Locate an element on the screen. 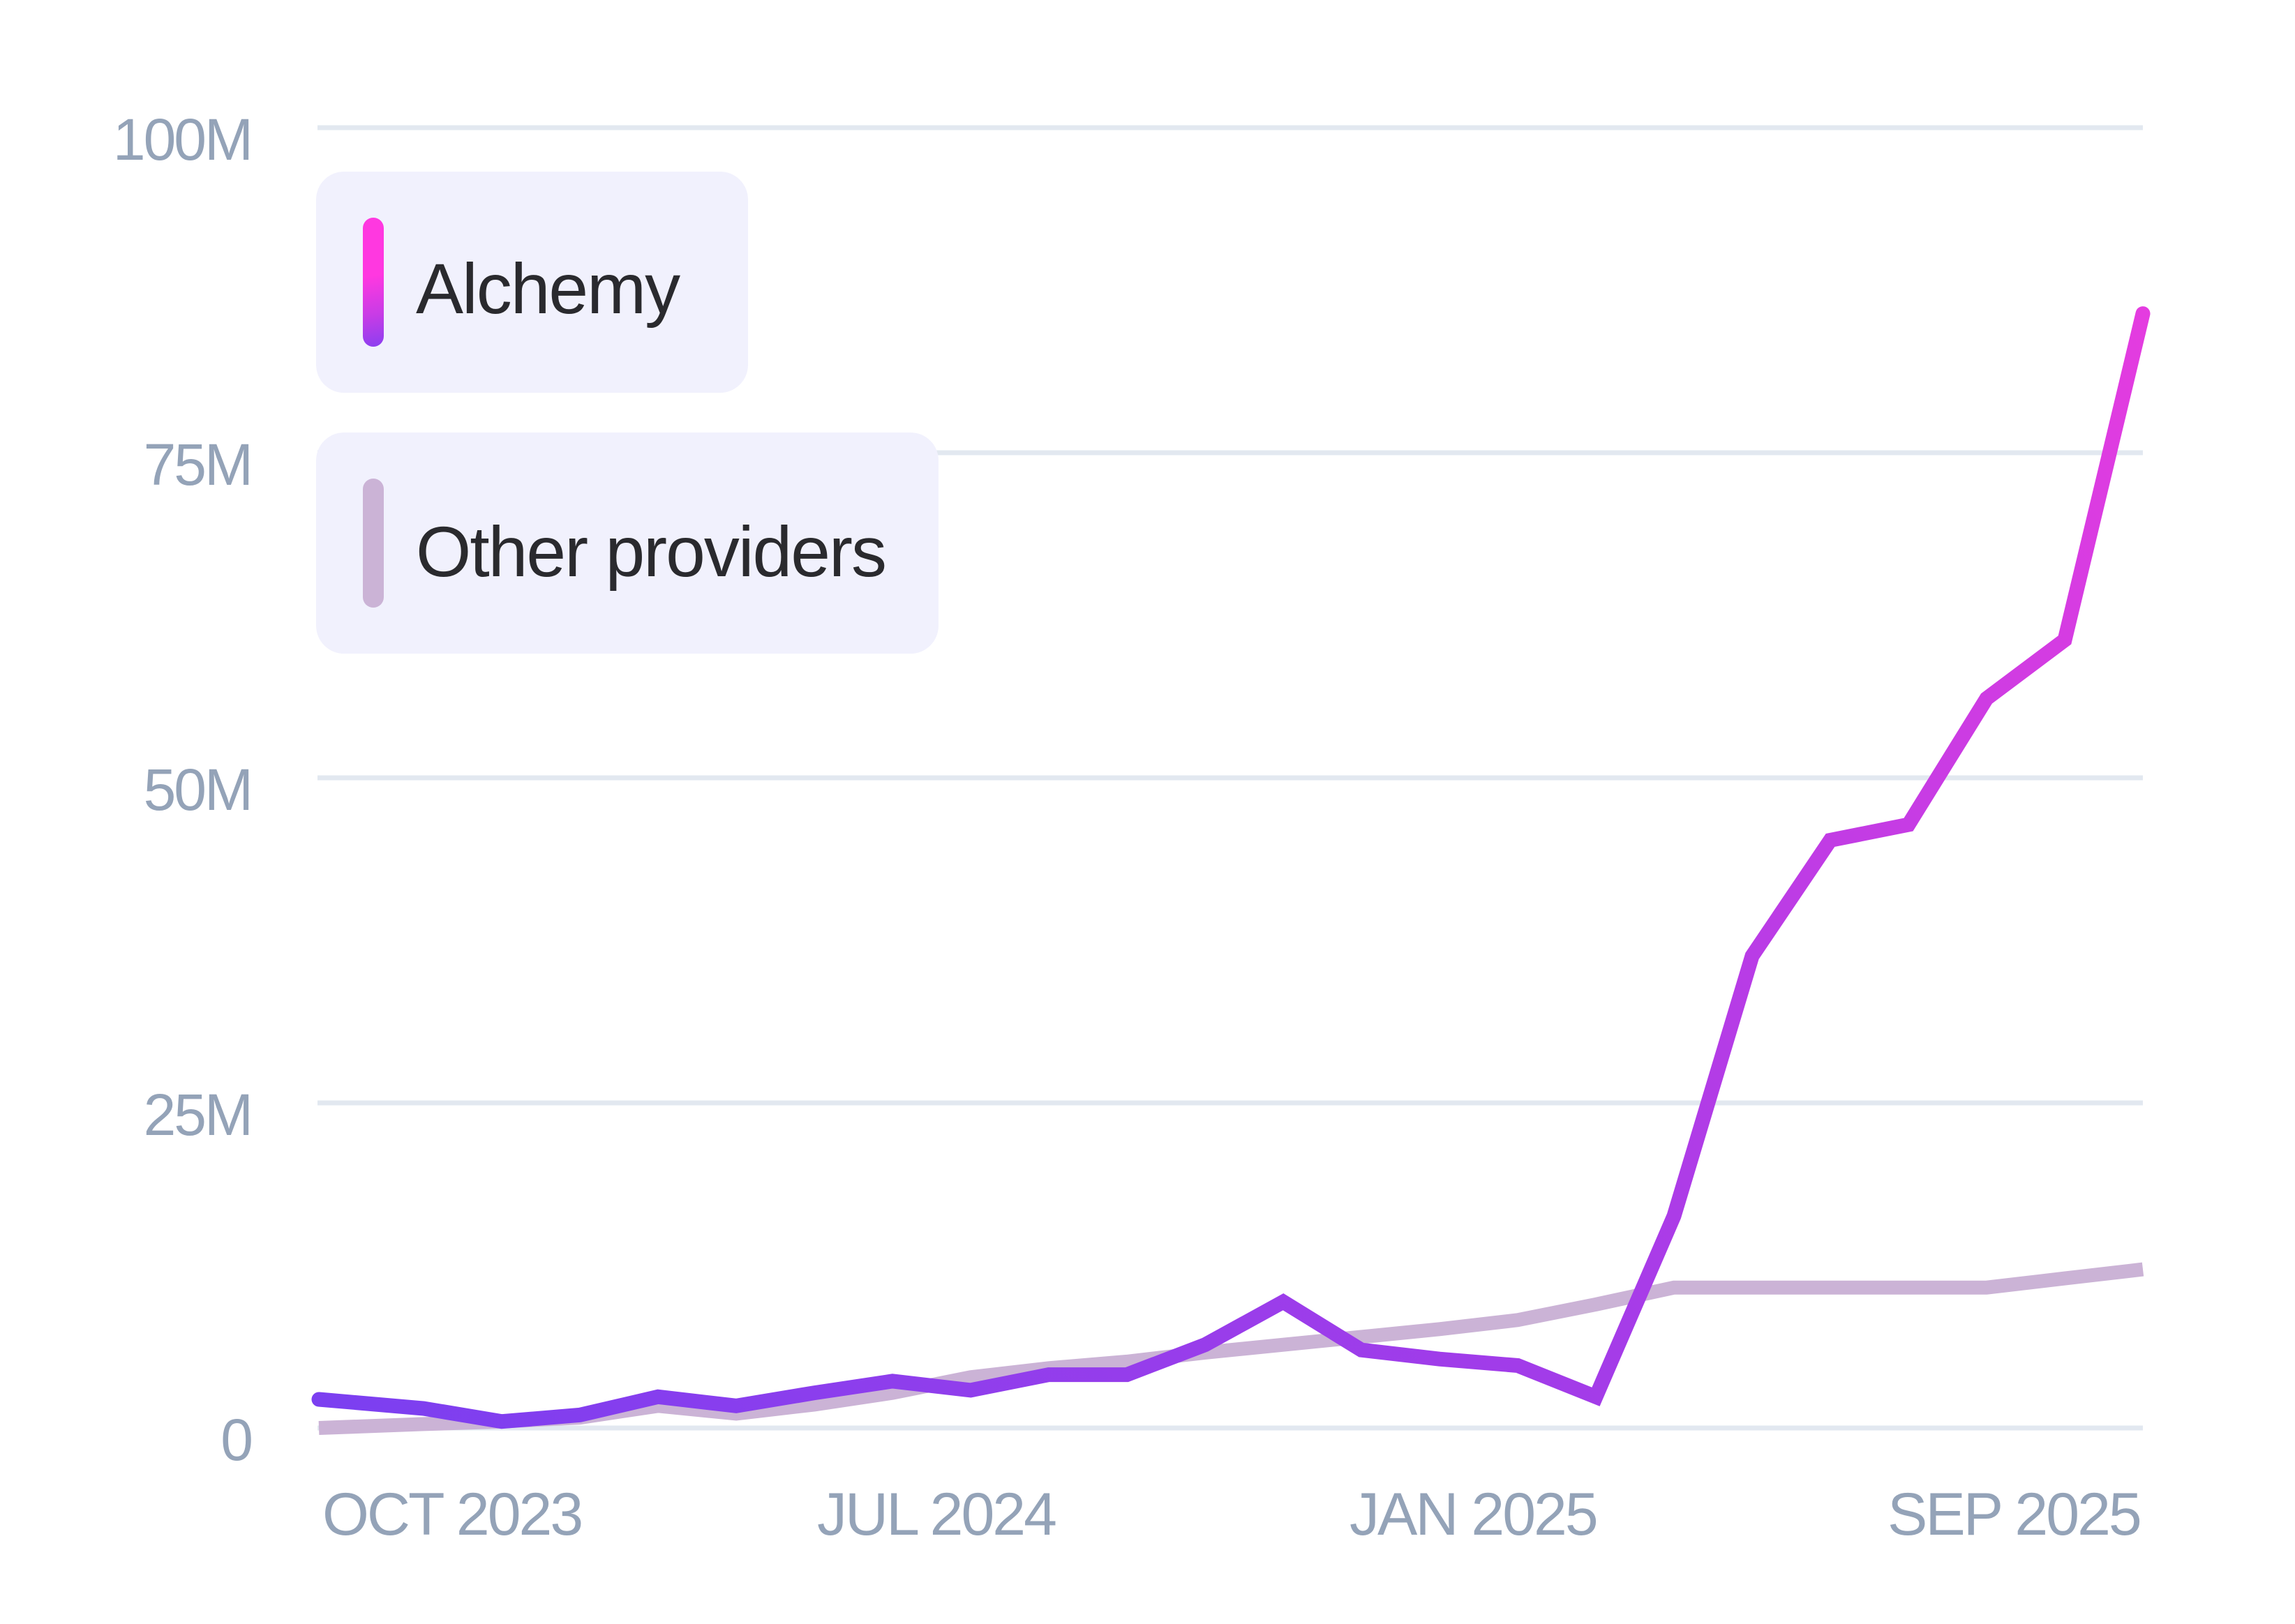 The image size is (2295, 1624). y-axis-label-75m: 75M is located at coordinates (198, 464).